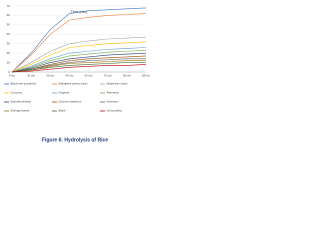 The image size is (320, 240). What do you see at coordinates (21, 102) in the screenshot?
I see `legend-label: Morinda citrifolia` at bounding box center [21, 102].